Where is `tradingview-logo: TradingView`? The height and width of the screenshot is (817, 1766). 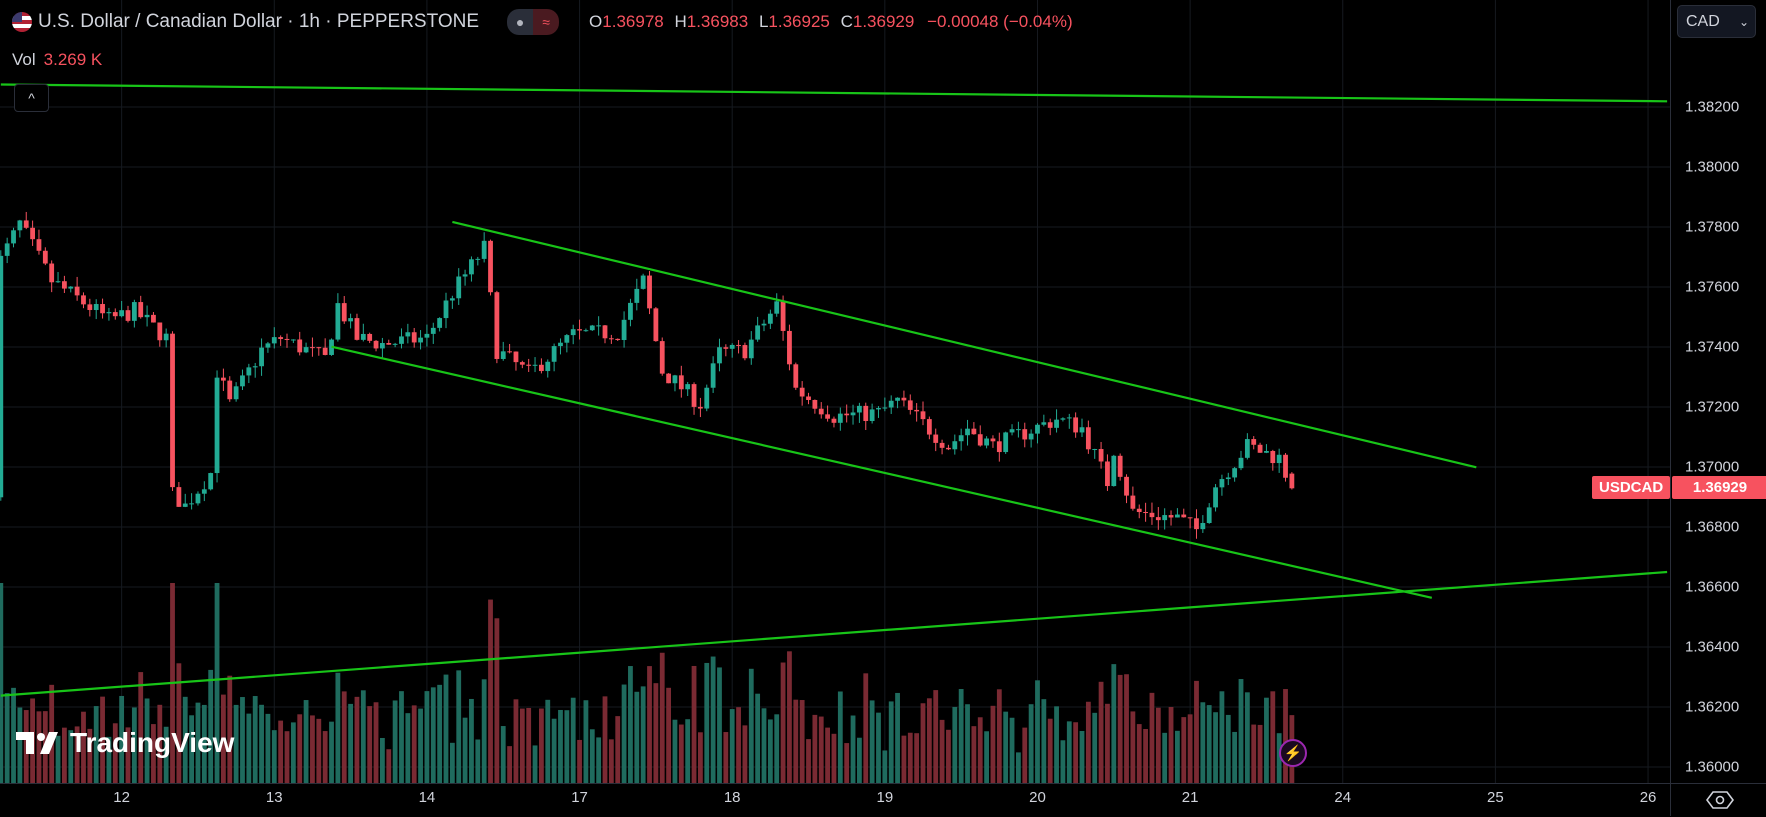 tradingview-logo: TradingView is located at coordinates (125, 743).